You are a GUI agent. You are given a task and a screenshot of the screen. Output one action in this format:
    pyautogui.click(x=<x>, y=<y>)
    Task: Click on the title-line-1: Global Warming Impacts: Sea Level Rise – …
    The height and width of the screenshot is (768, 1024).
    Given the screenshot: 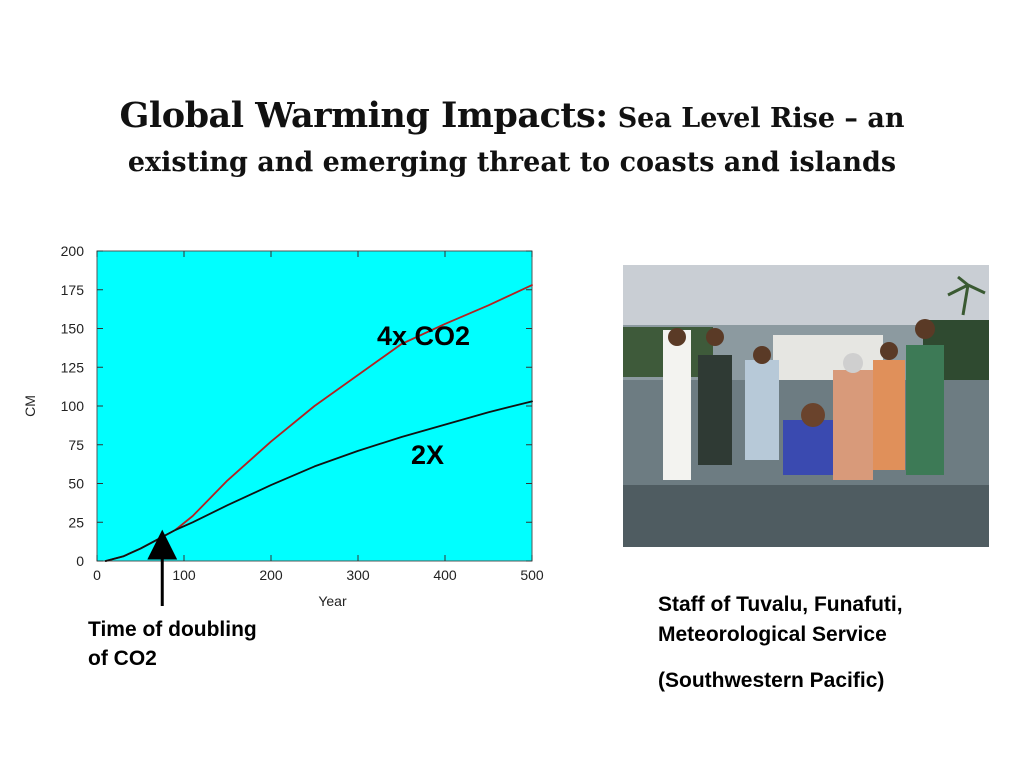 What is the action you would take?
    pyautogui.click(x=512, y=119)
    